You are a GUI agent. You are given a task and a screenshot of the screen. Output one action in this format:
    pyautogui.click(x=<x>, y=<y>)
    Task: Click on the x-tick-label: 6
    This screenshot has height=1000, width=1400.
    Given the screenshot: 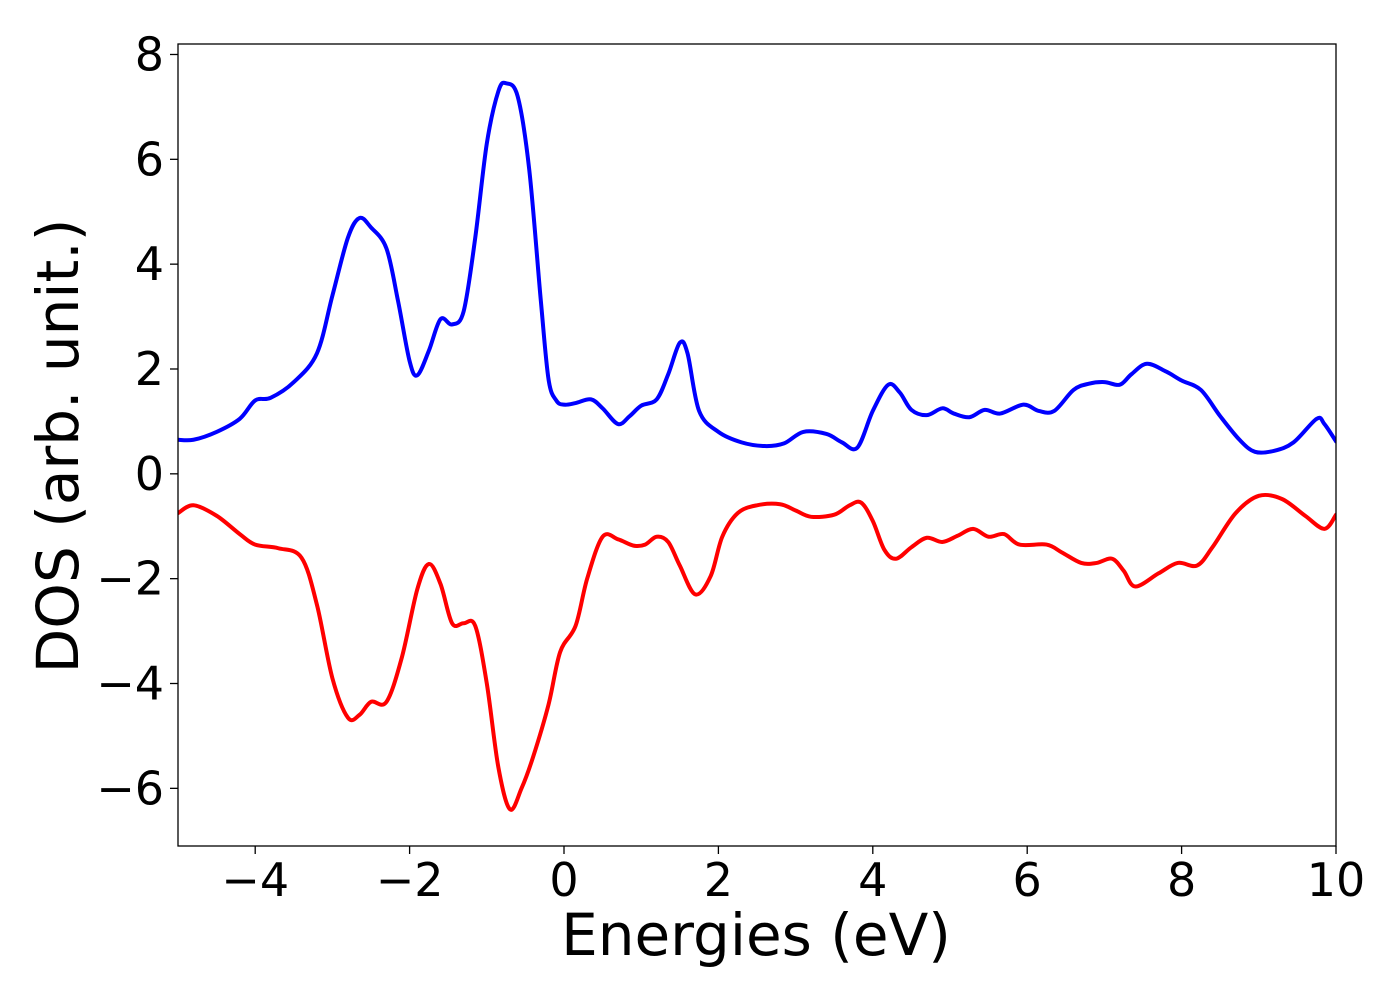 What is the action you would take?
    pyautogui.click(x=1027, y=880)
    